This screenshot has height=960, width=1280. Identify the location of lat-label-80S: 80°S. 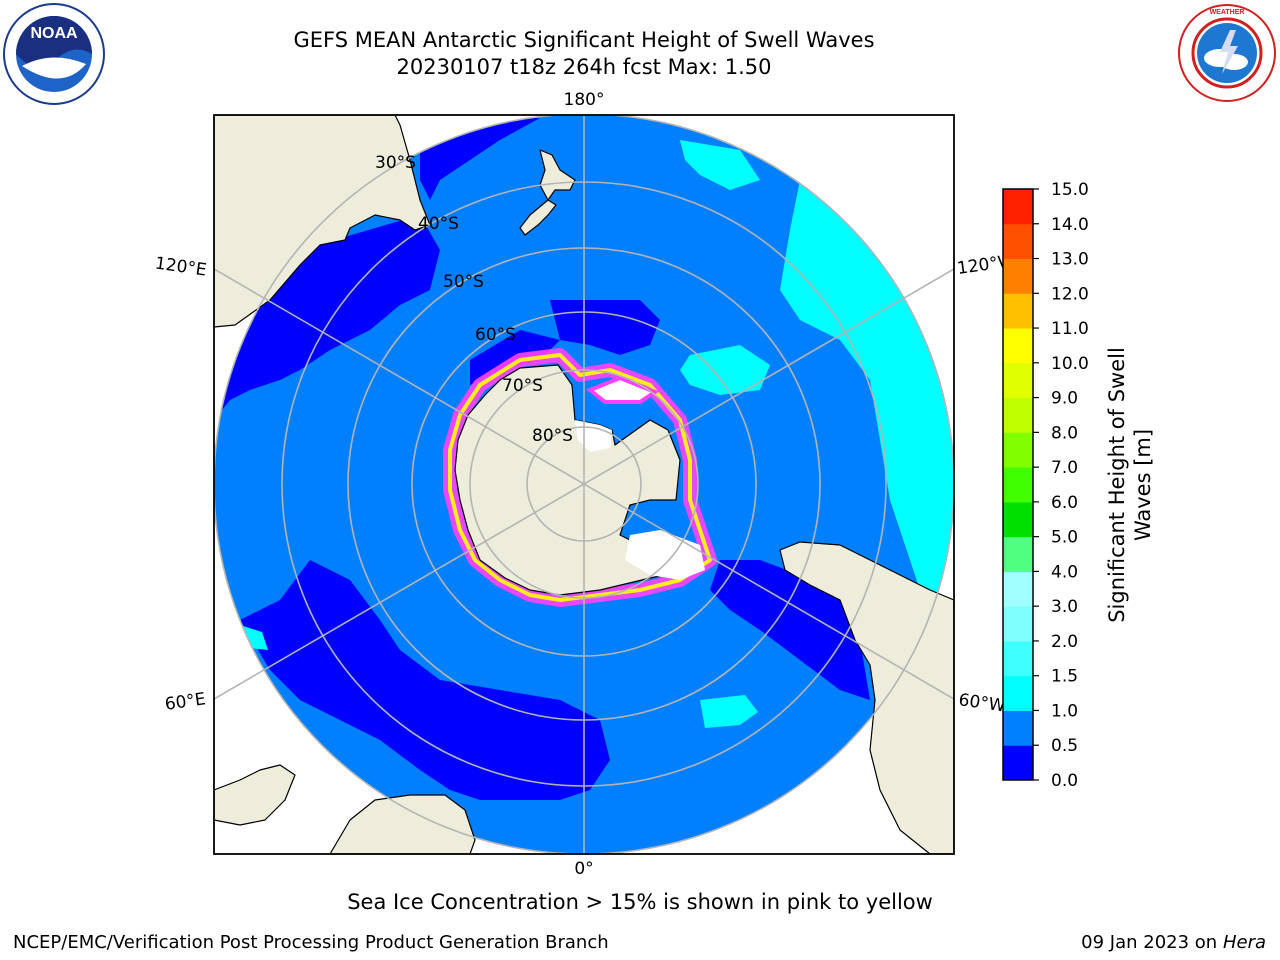
(552, 436).